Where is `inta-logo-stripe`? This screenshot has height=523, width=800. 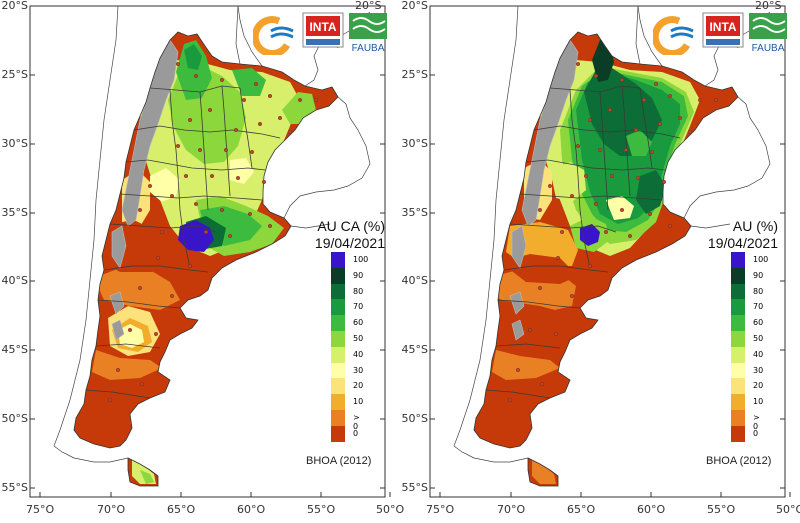 inta-logo-stripe is located at coordinates (723, 42).